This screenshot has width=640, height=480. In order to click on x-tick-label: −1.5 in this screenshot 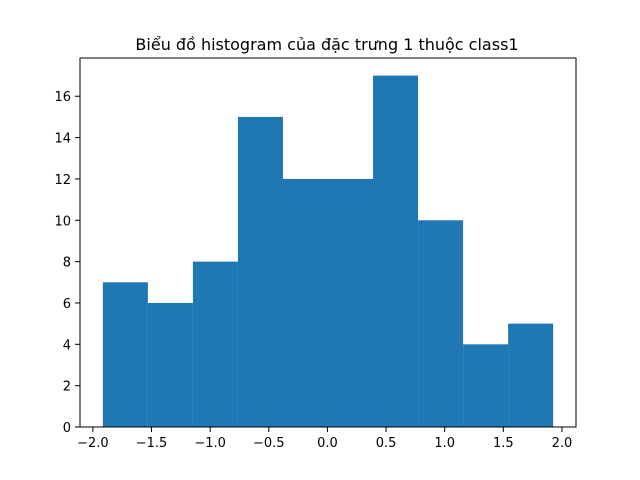, I will do `click(152, 443)`.